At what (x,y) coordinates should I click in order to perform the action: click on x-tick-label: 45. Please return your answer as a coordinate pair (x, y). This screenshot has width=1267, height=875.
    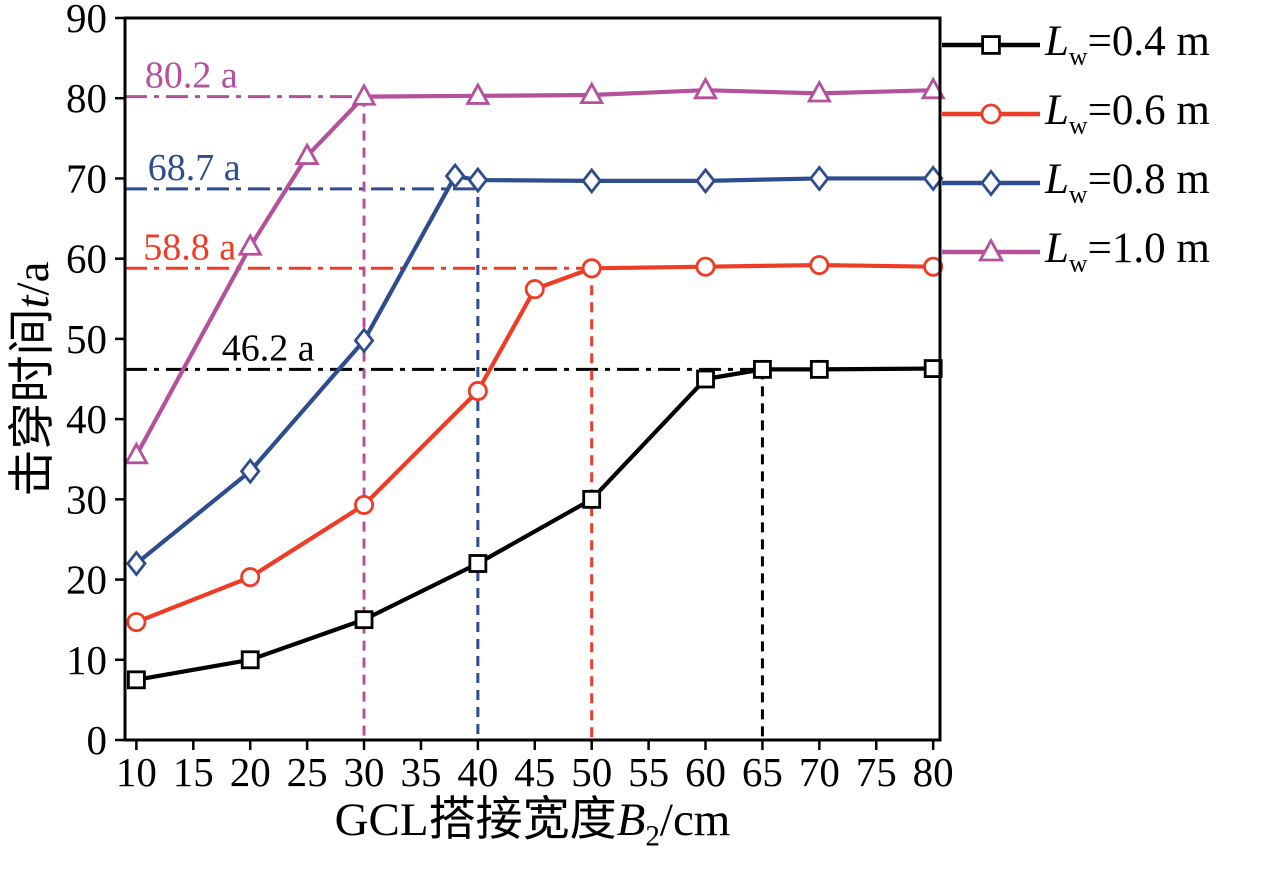
    Looking at the image, I should click on (534, 772).